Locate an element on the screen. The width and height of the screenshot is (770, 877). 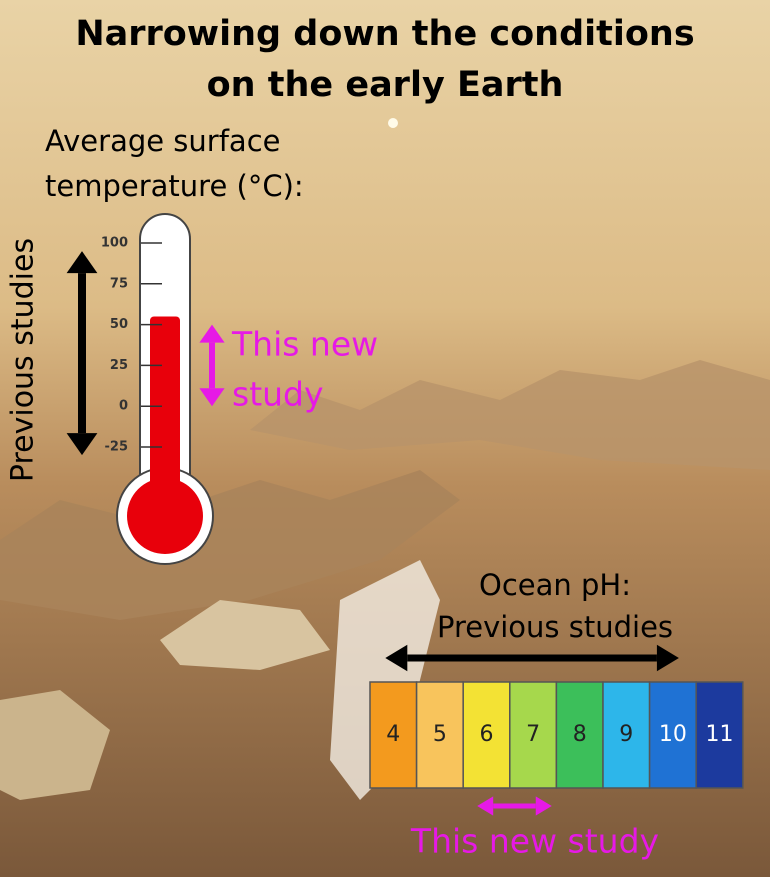
ph-cell-label: 7 is located at coordinates (533, 734).